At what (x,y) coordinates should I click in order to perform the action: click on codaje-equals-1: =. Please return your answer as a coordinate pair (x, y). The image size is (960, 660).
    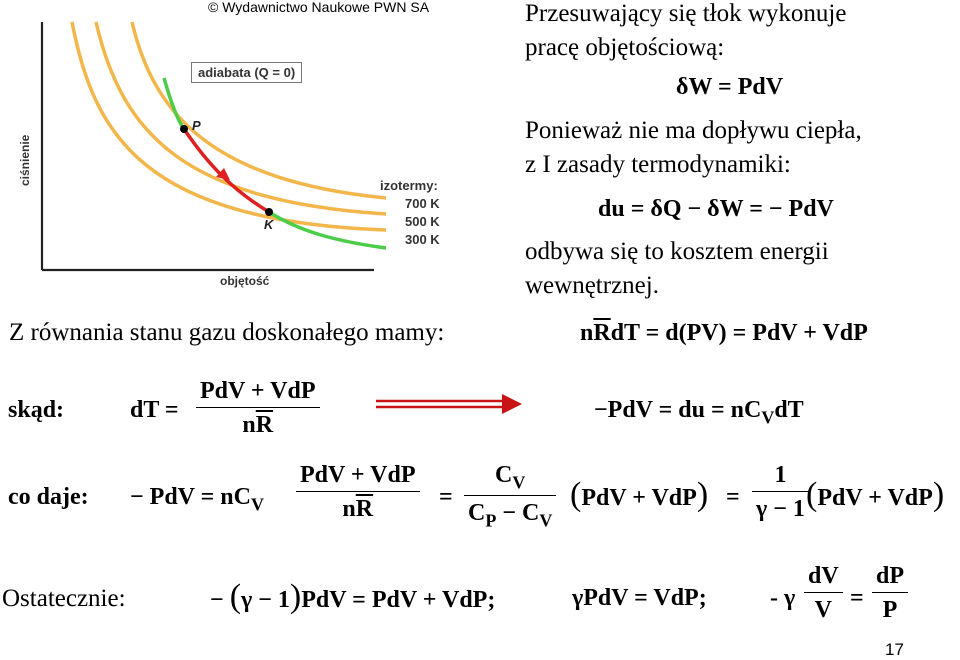
    Looking at the image, I should click on (446, 497).